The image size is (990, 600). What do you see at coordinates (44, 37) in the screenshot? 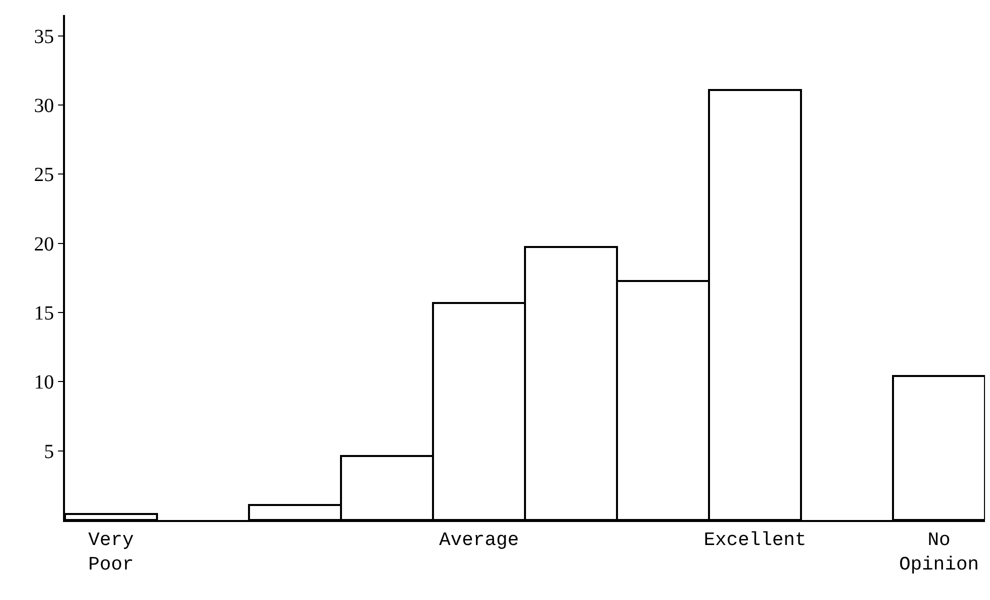
I see `y-tick-label: 35` at bounding box center [44, 37].